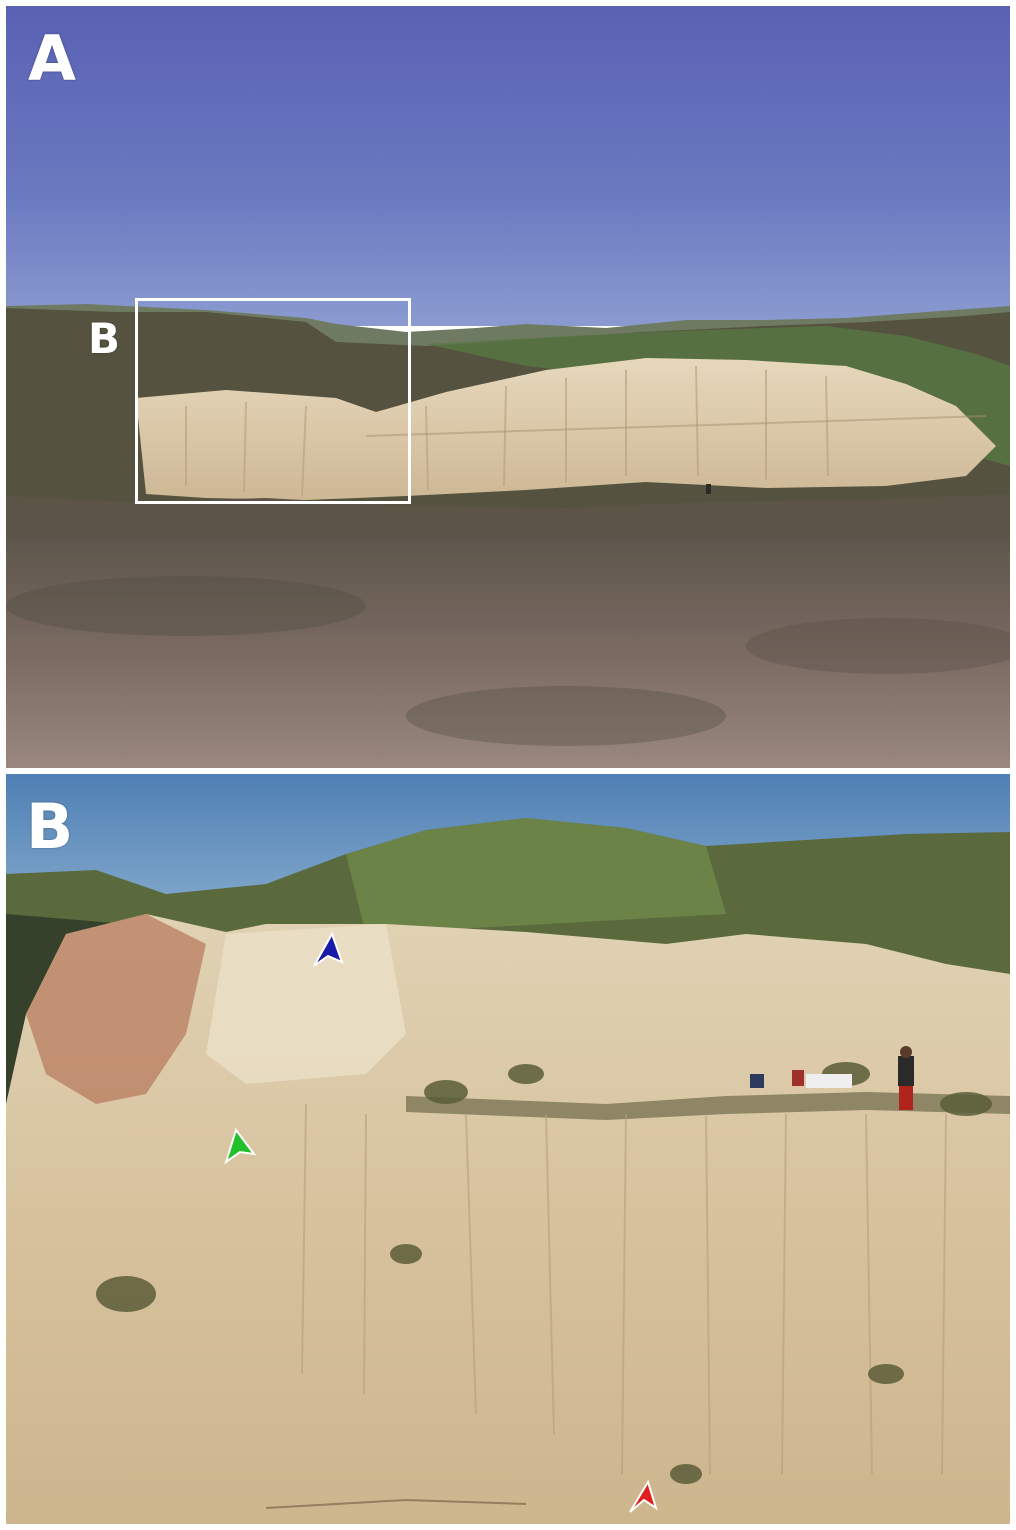  I want to click on ploughed-field, so click(508, 653).